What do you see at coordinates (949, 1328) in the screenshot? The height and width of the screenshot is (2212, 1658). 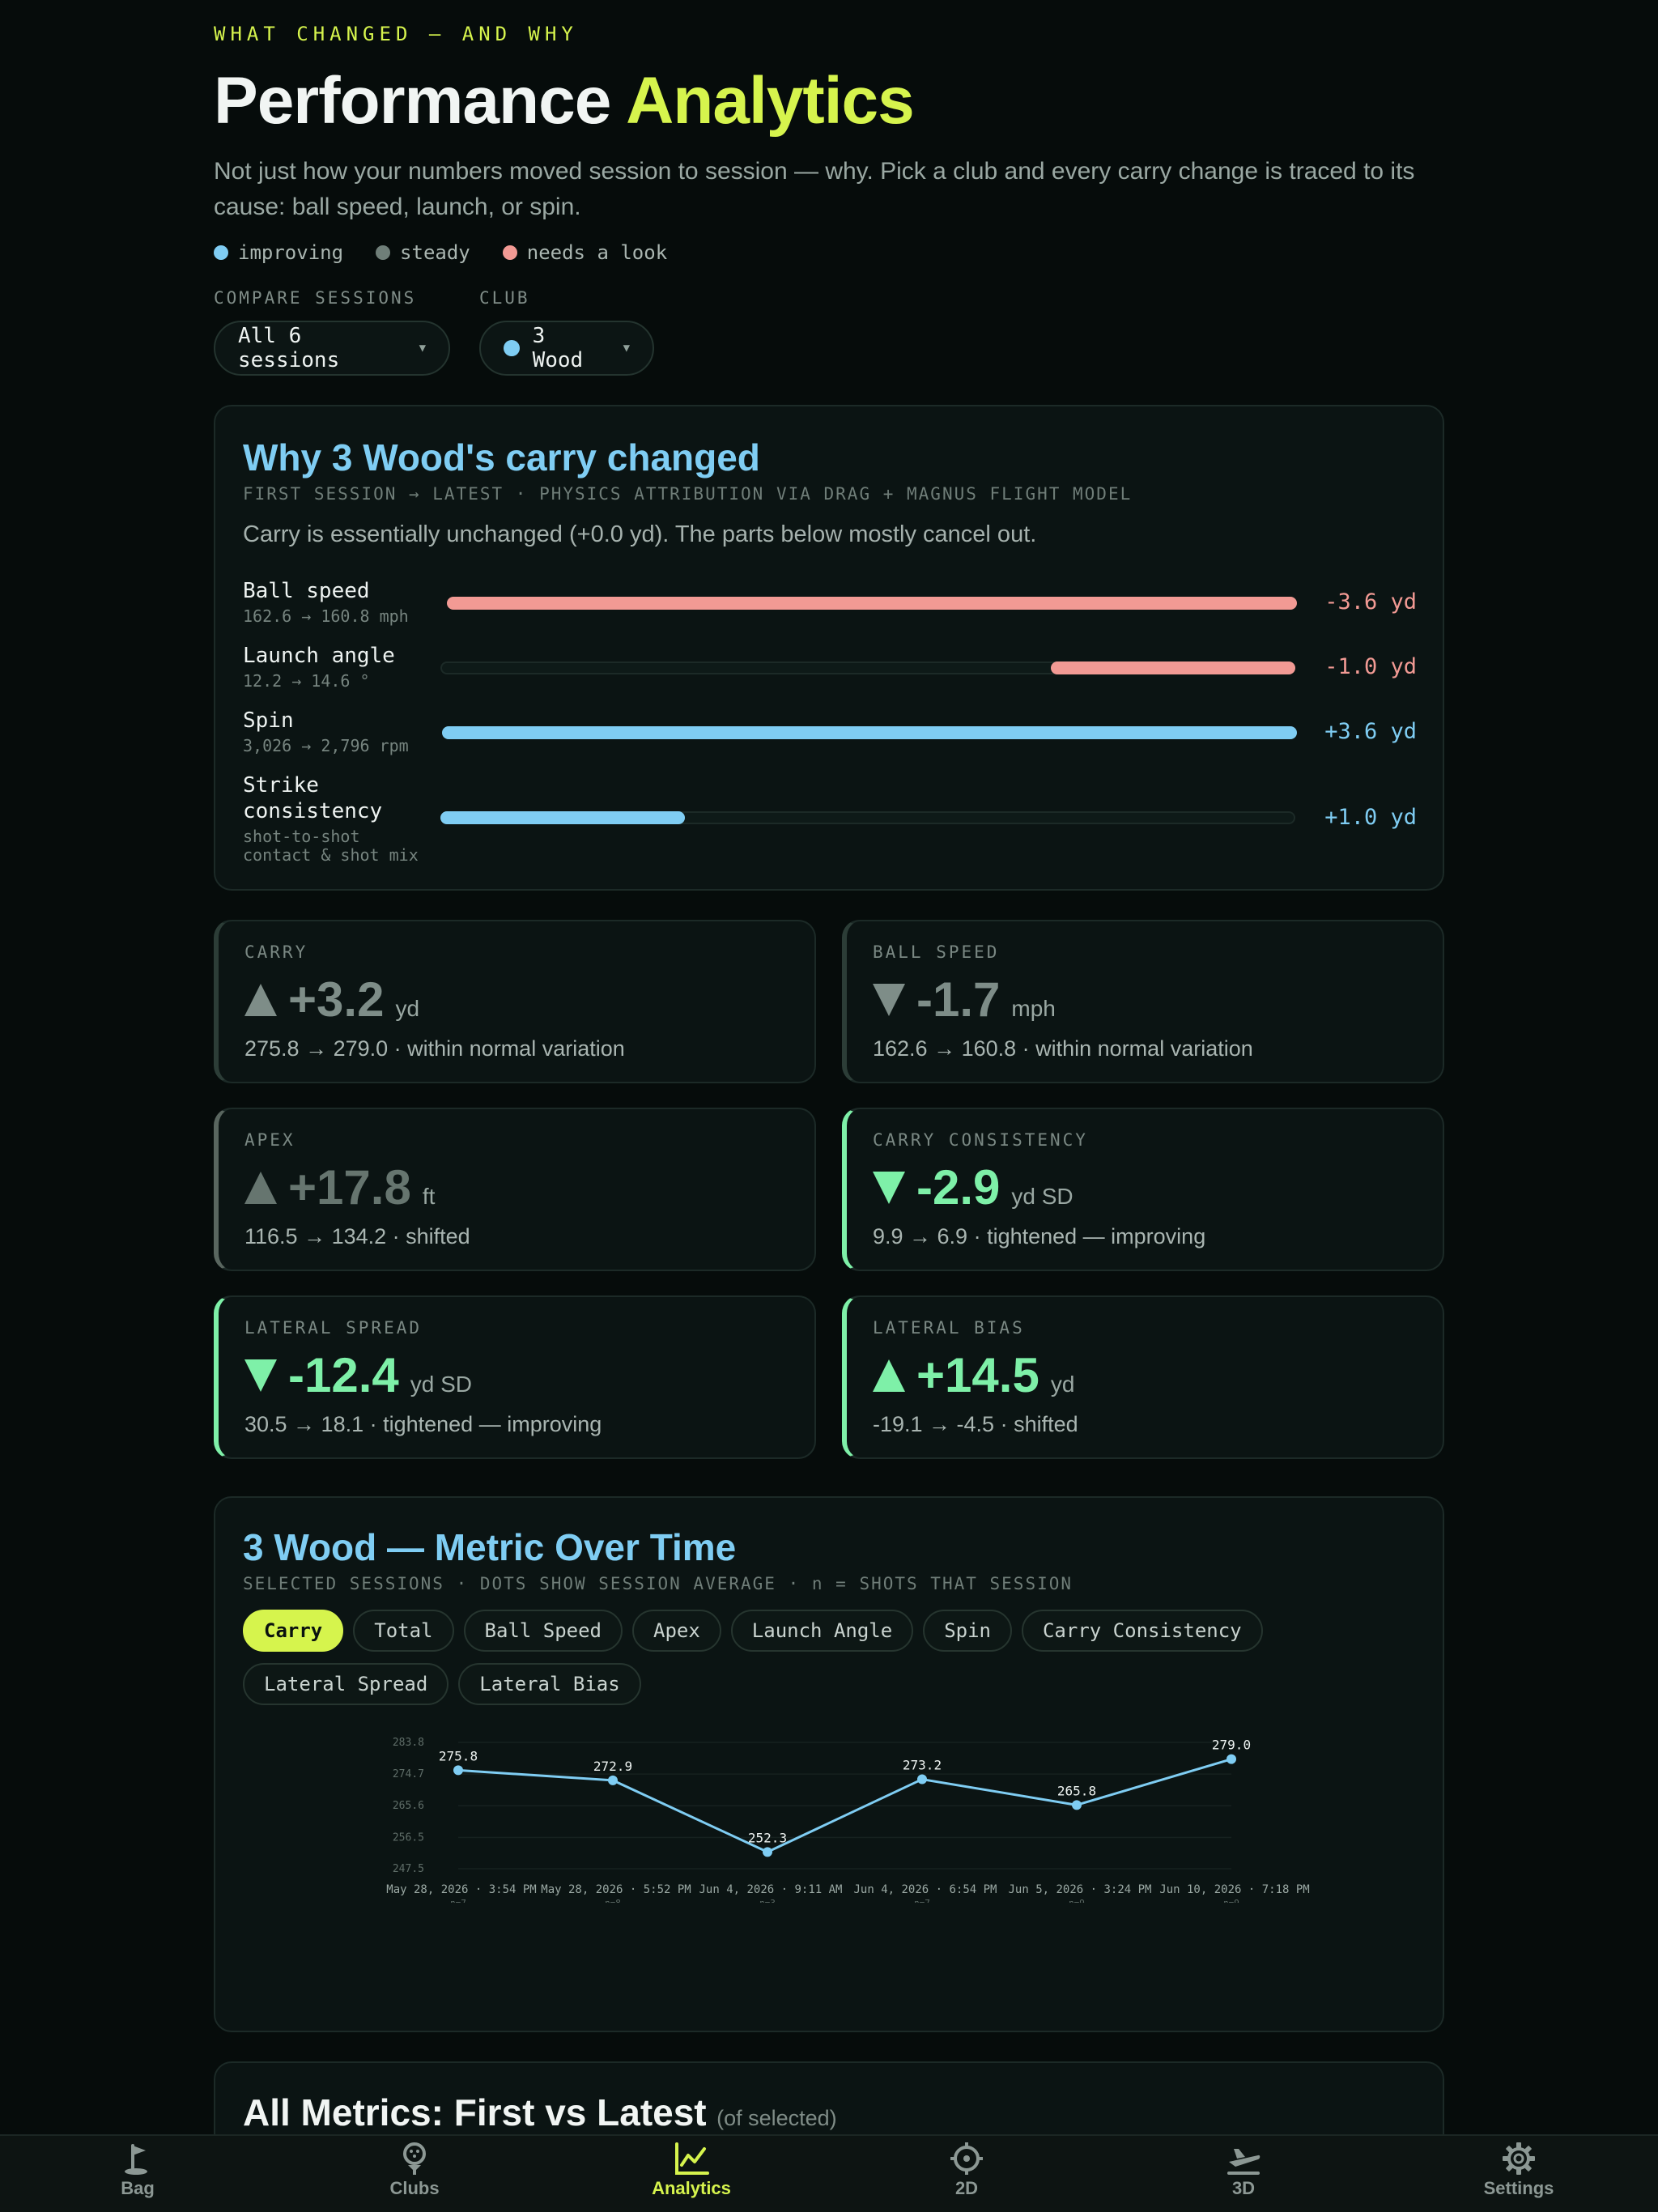 I see `delta-label: LATERAL BIAS` at bounding box center [949, 1328].